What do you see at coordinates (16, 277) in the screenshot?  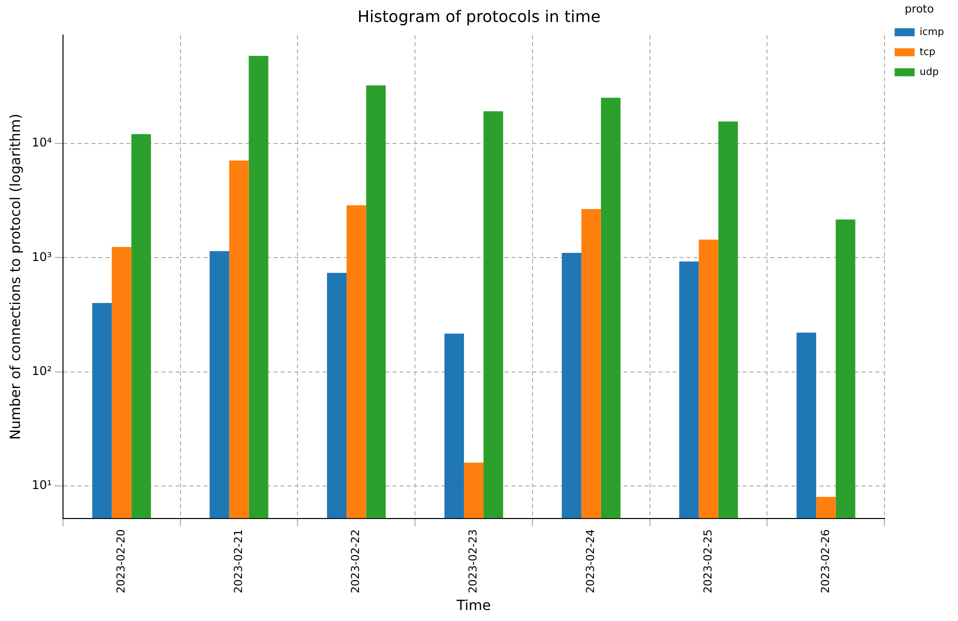 I see `y-axis-title: Number of connections to protocol (logarithm)` at bounding box center [16, 277].